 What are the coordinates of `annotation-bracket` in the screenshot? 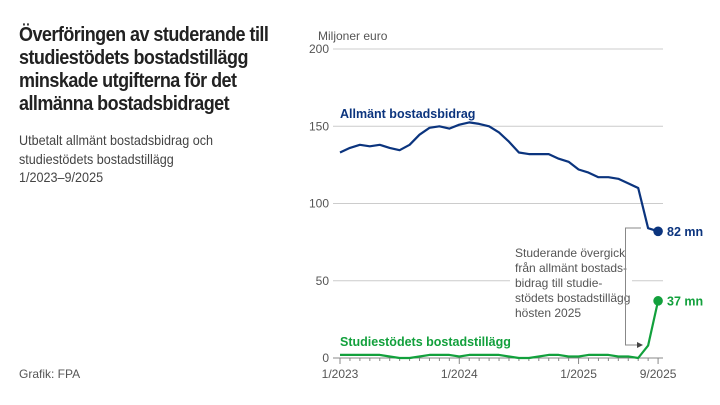 It's located at (633, 286).